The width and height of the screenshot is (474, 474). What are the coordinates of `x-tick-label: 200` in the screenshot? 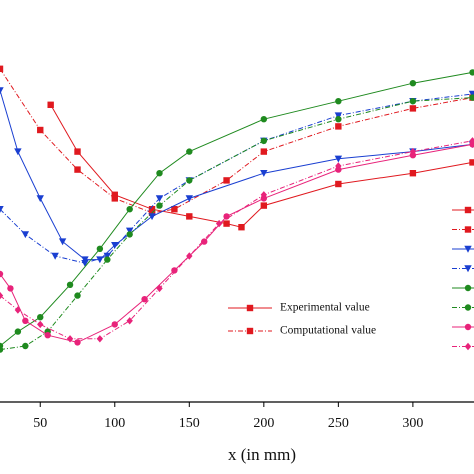 It's located at (263, 423).